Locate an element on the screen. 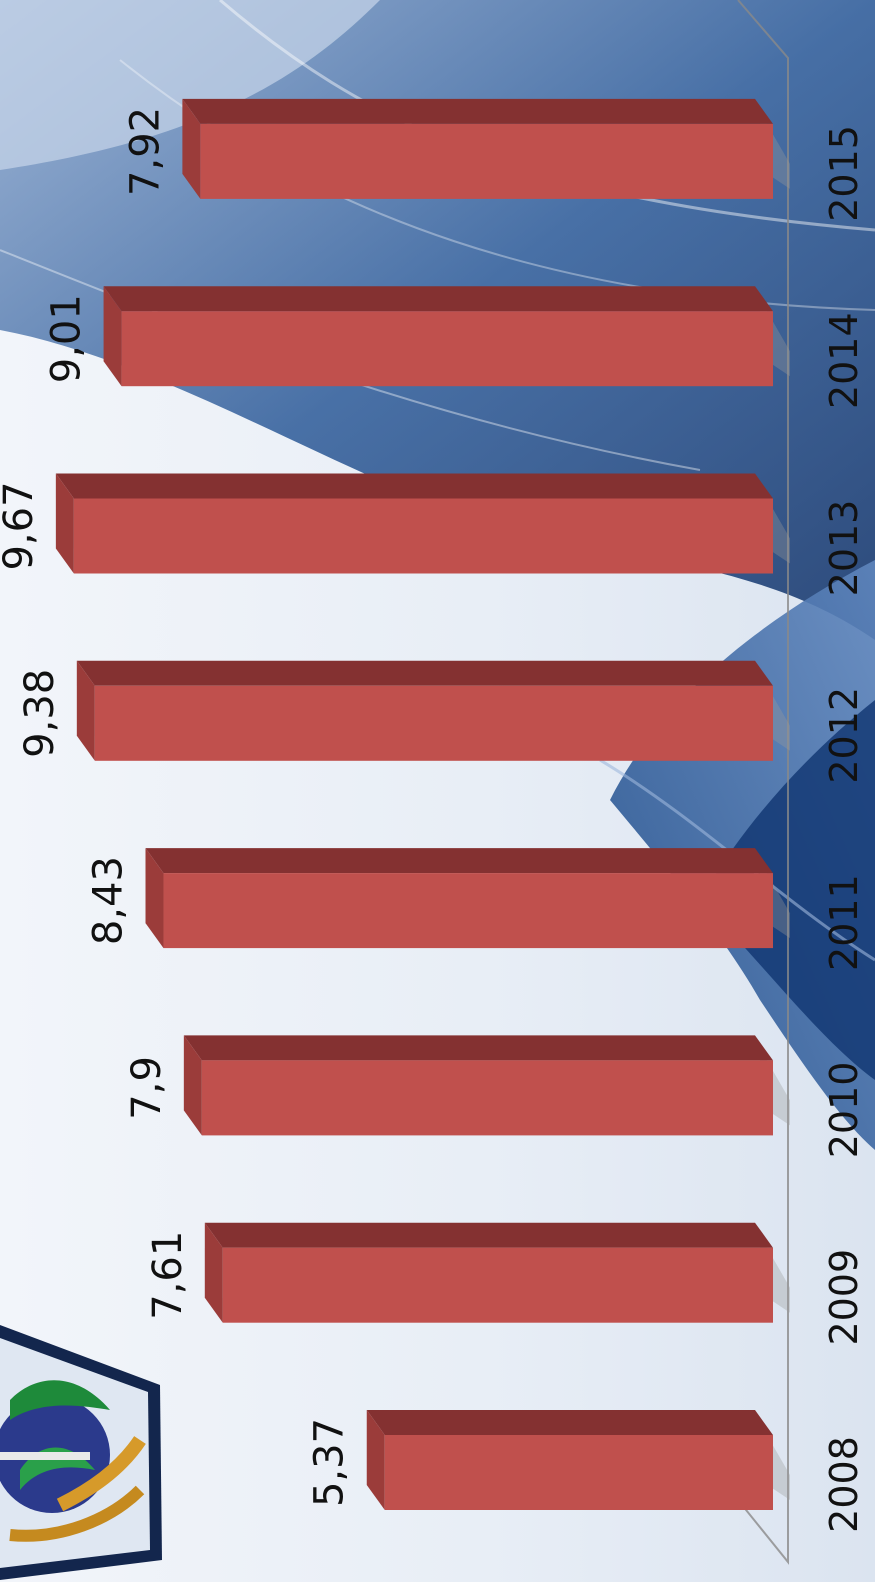  year-label-2014: 2014 is located at coordinates (844, 360).